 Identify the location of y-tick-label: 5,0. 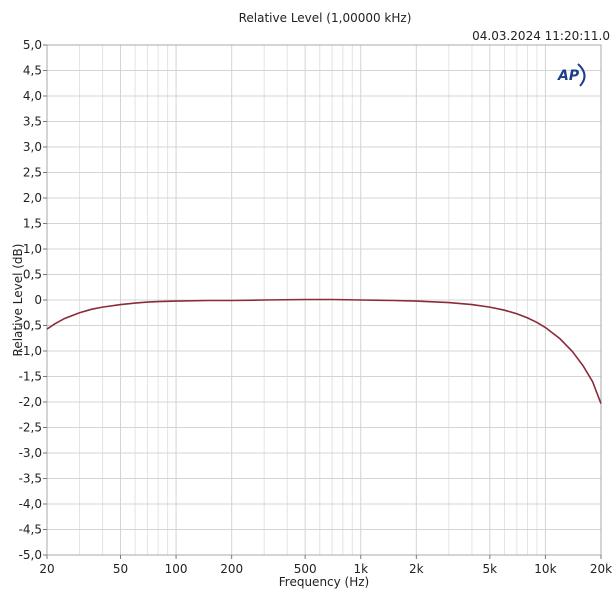
(32, 45).